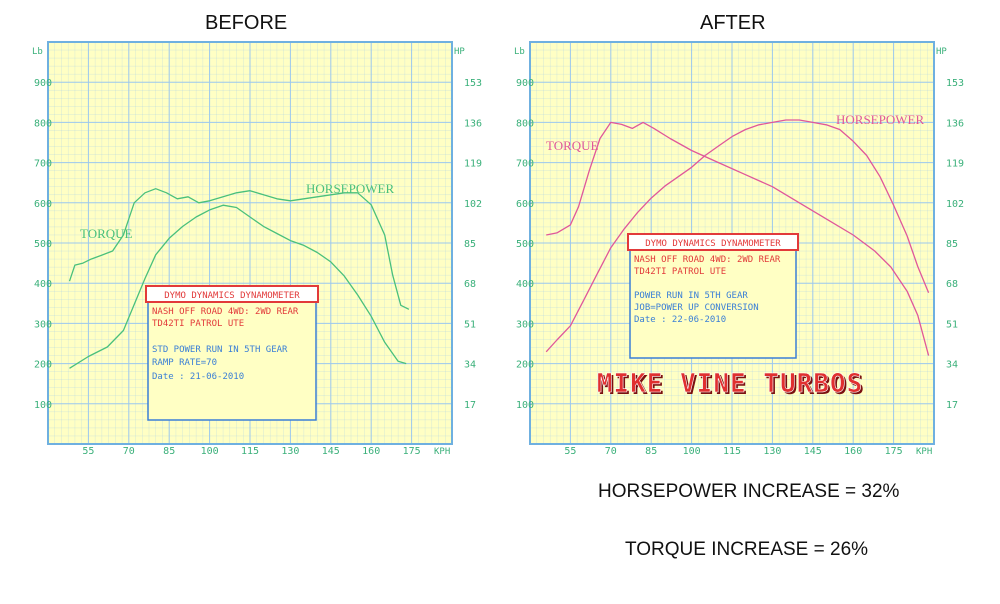 The width and height of the screenshot is (1000, 604). What do you see at coordinates (570, 451) in the screenshot?
I see `after-x-tick-label: 55` at bounding box center [570, 451].